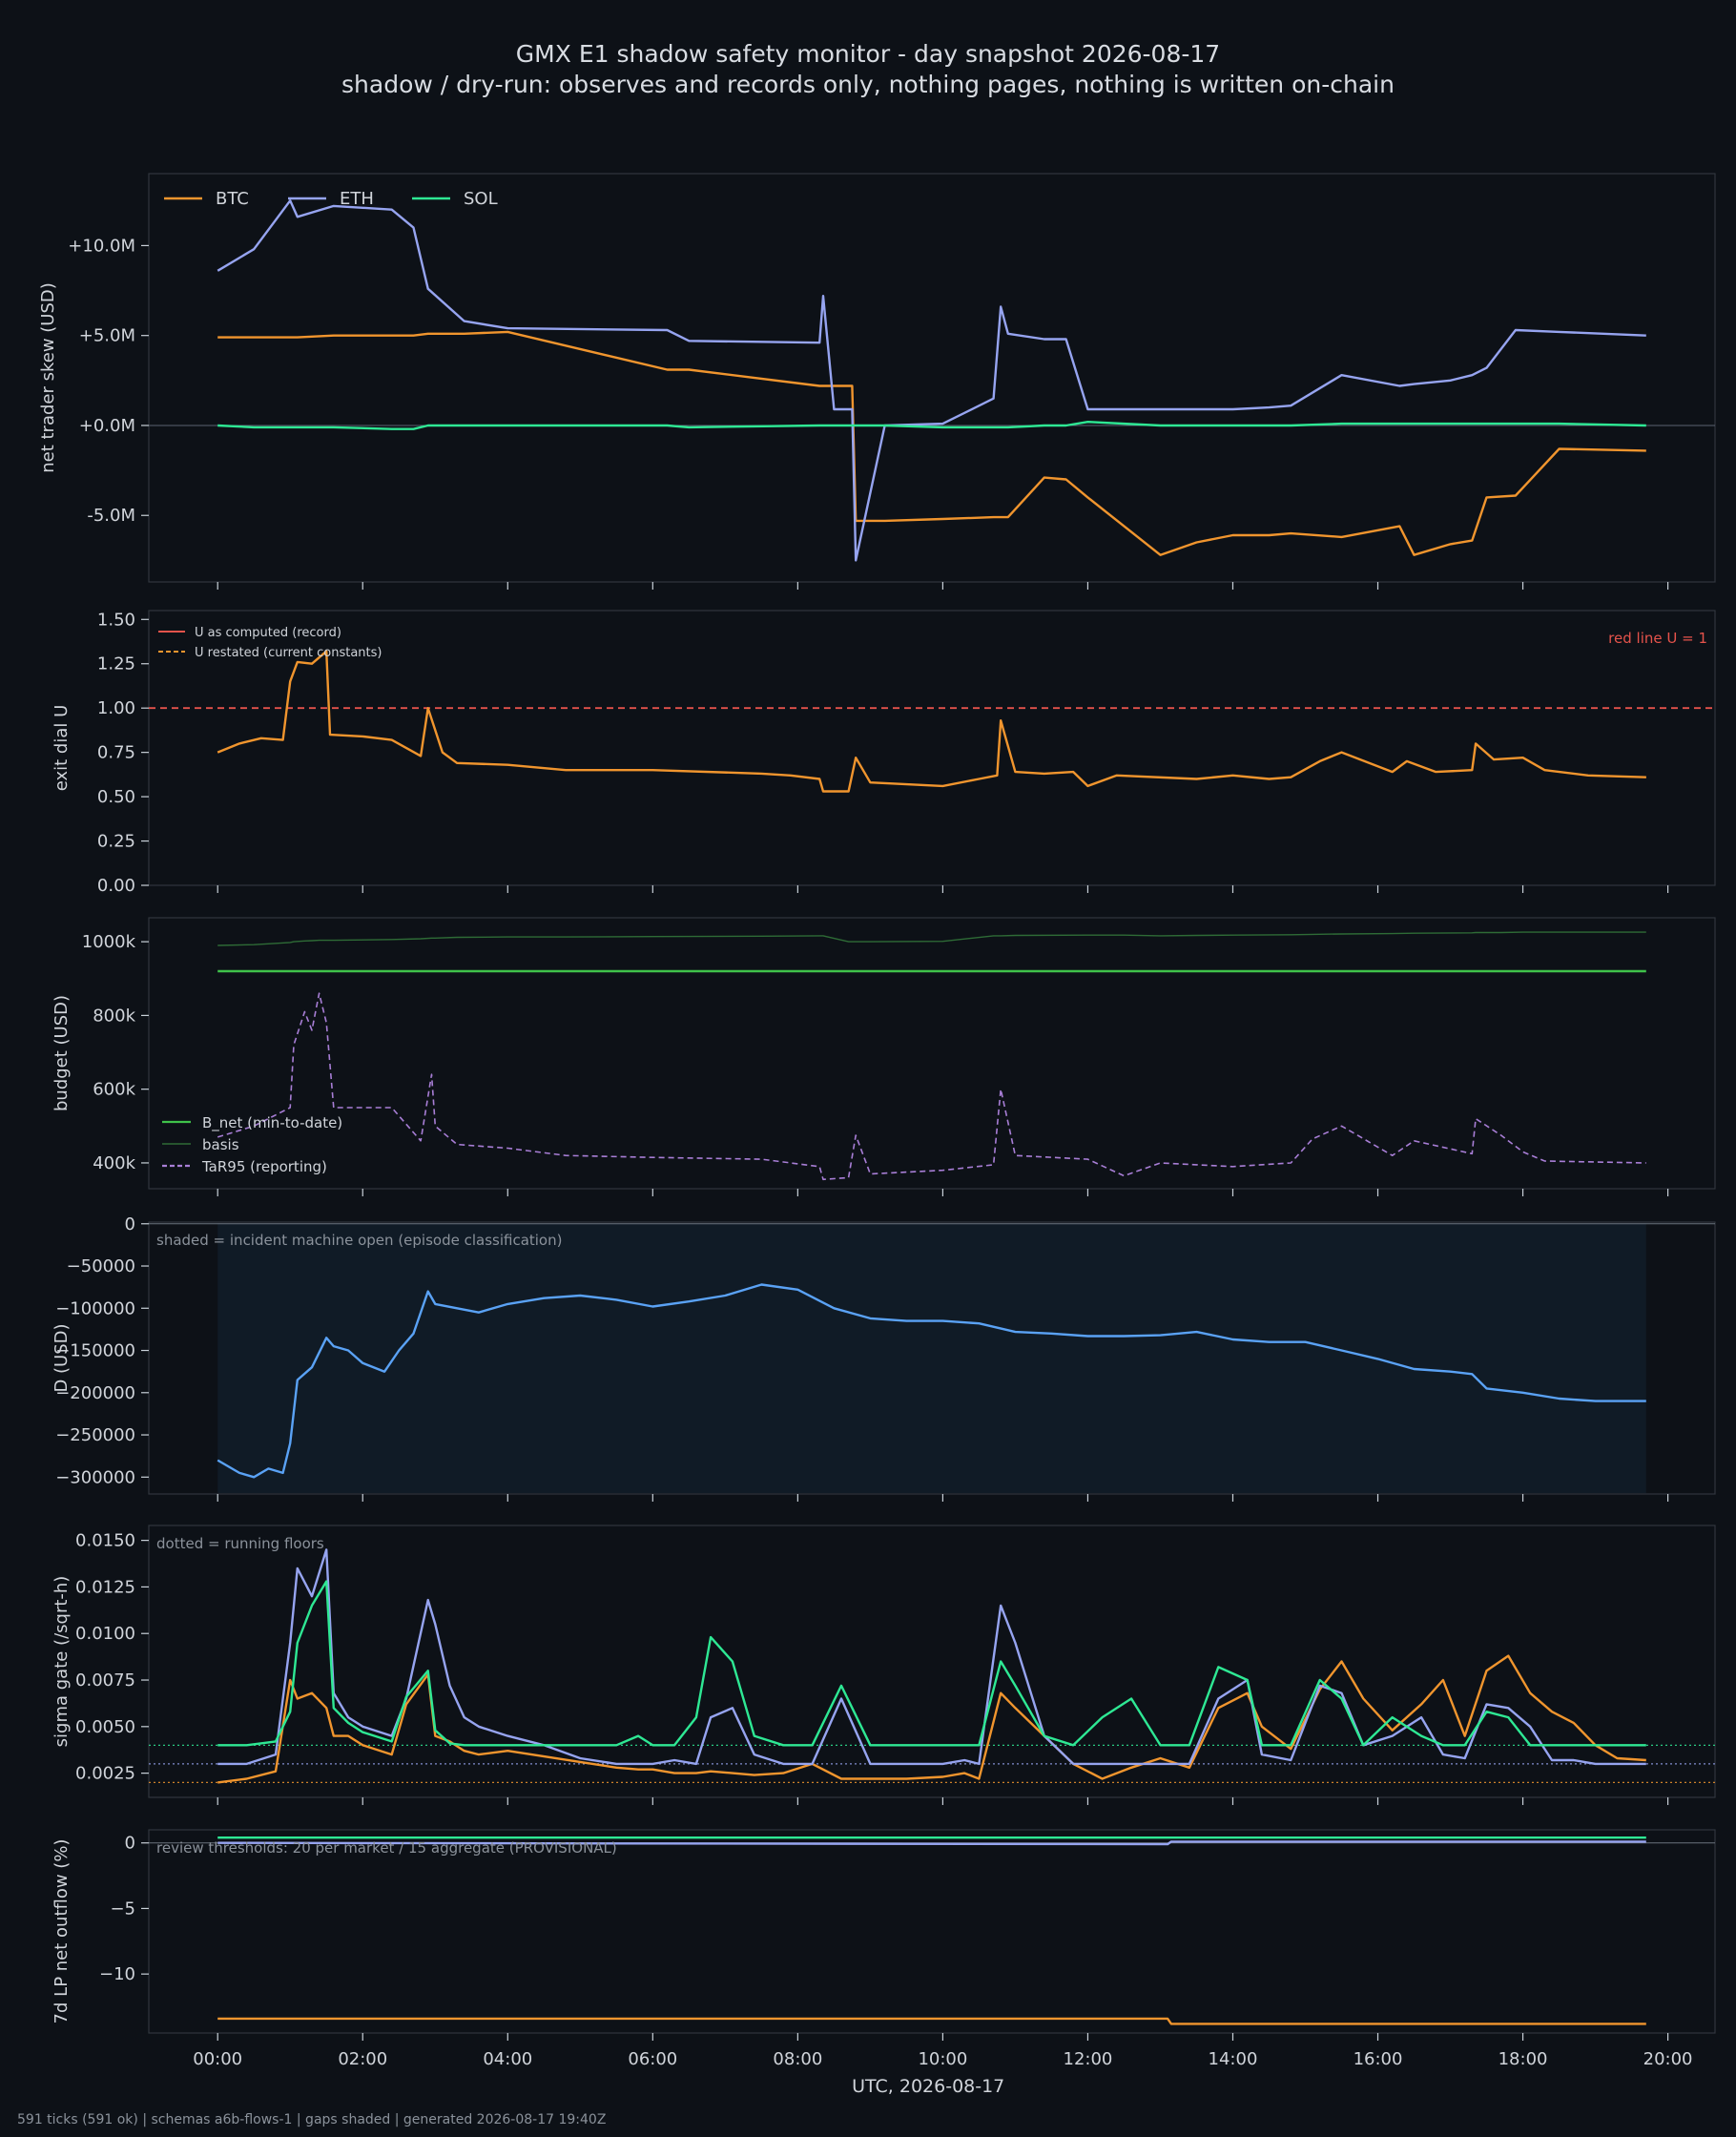 This screenshot has width=1736, height=2137. Describe the element at coordinates (109, 942) in the screenshot. I see `y-tick-label: 1000k` at that location.